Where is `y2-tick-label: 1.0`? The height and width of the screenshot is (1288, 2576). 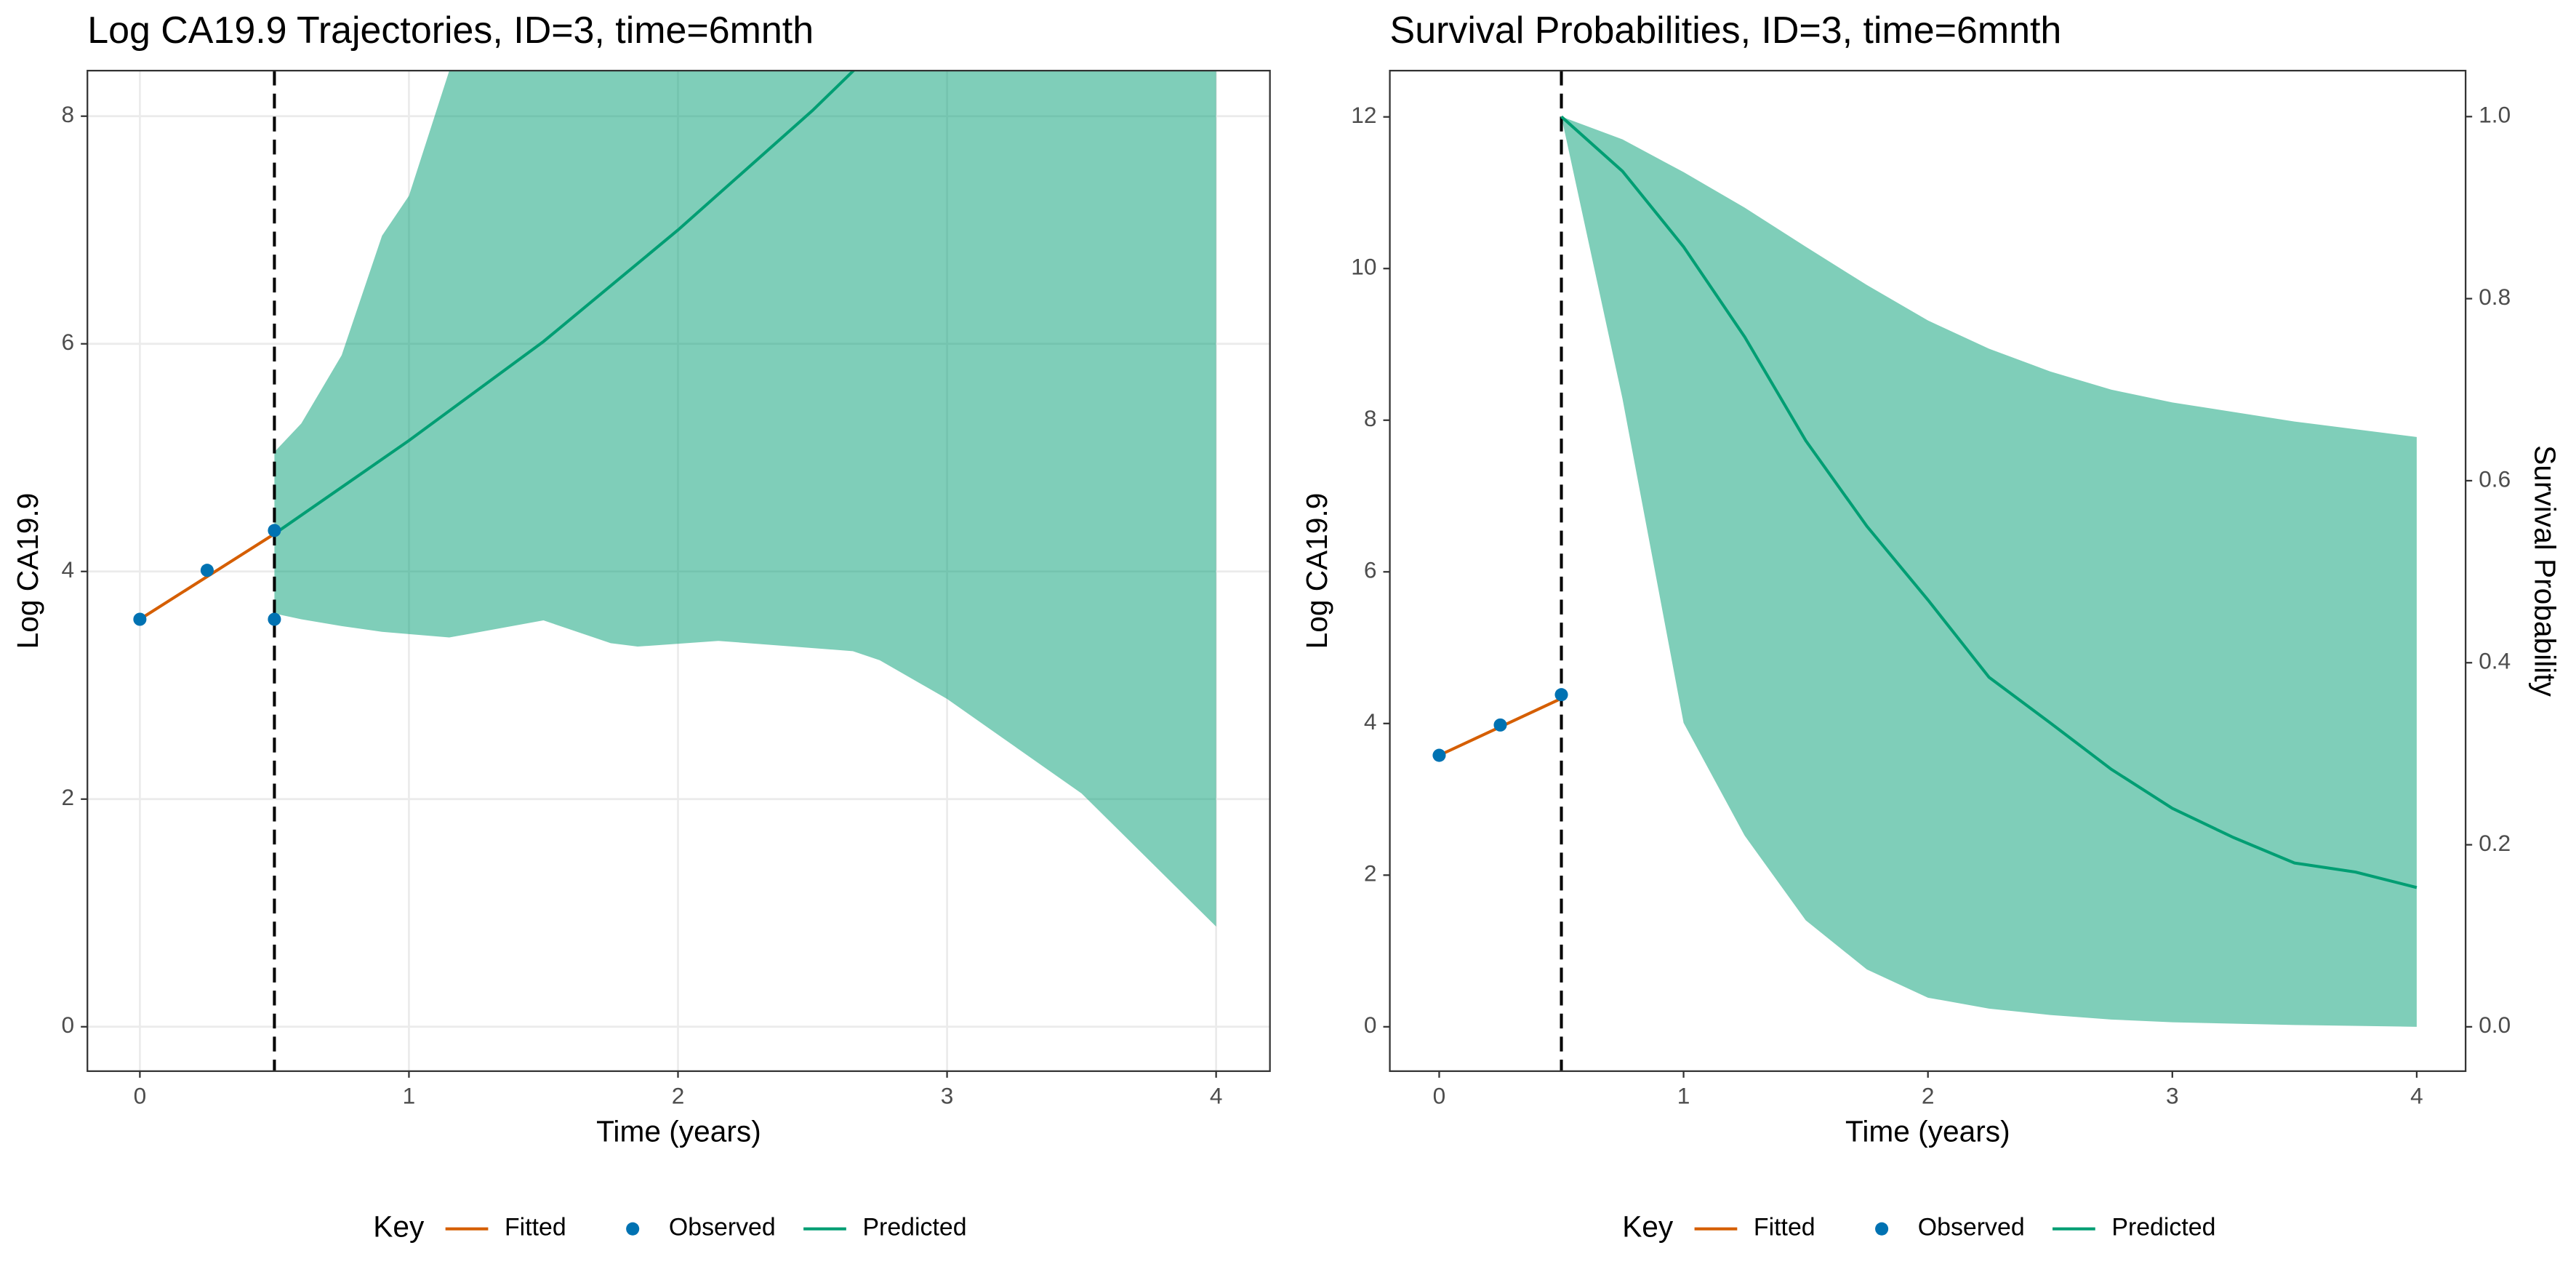
y2-tick-label: 1.0 is located at coordinates (2495, 115).